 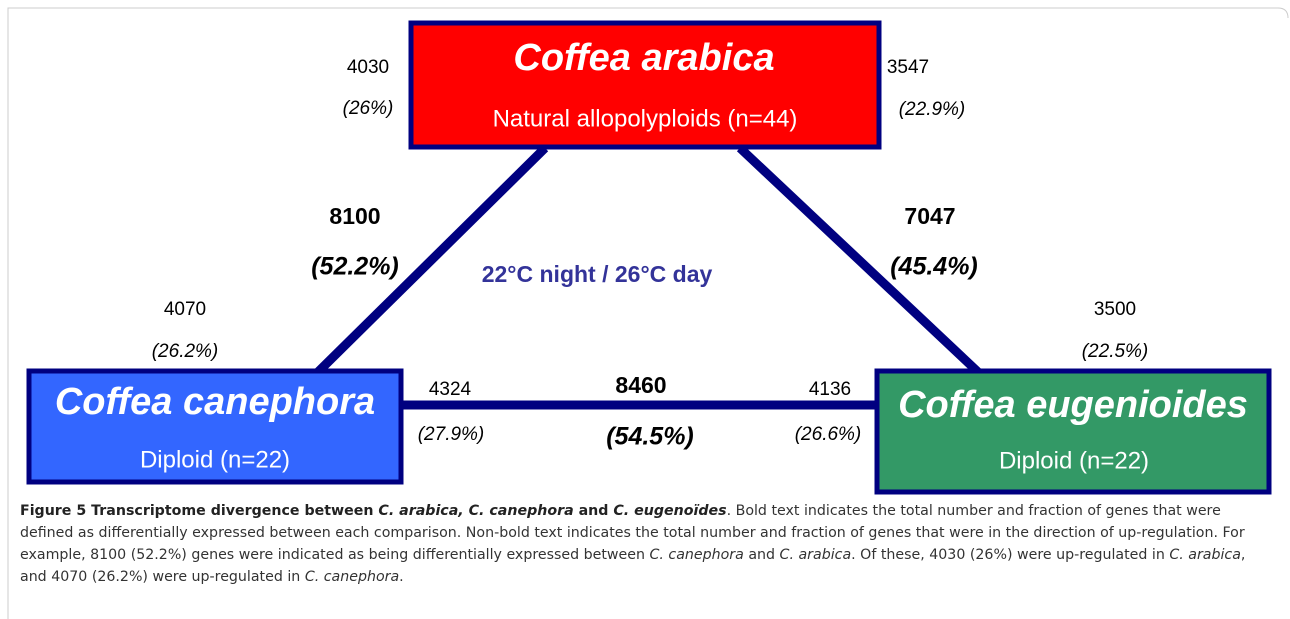 What do you see at coordinates (934, 267) in the screenshot?
I see `total-pct: (45.4%)` at bounding box center [934, 267].